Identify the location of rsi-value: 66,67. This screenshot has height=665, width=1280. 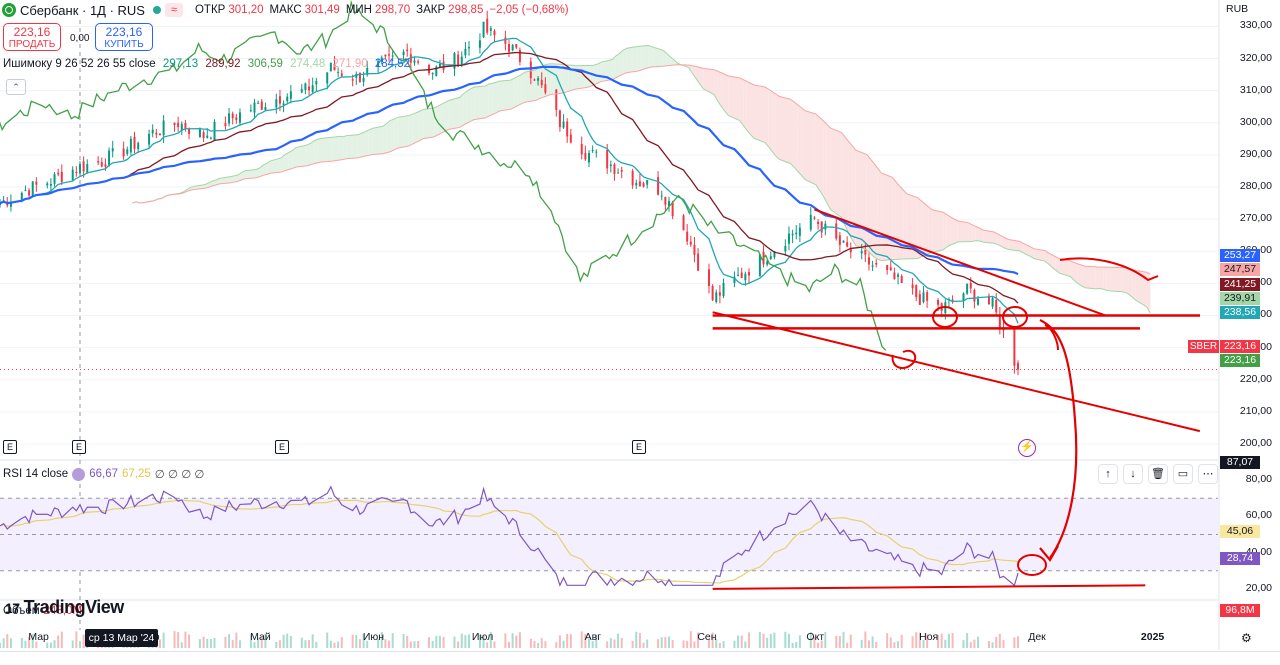
(103, 474).